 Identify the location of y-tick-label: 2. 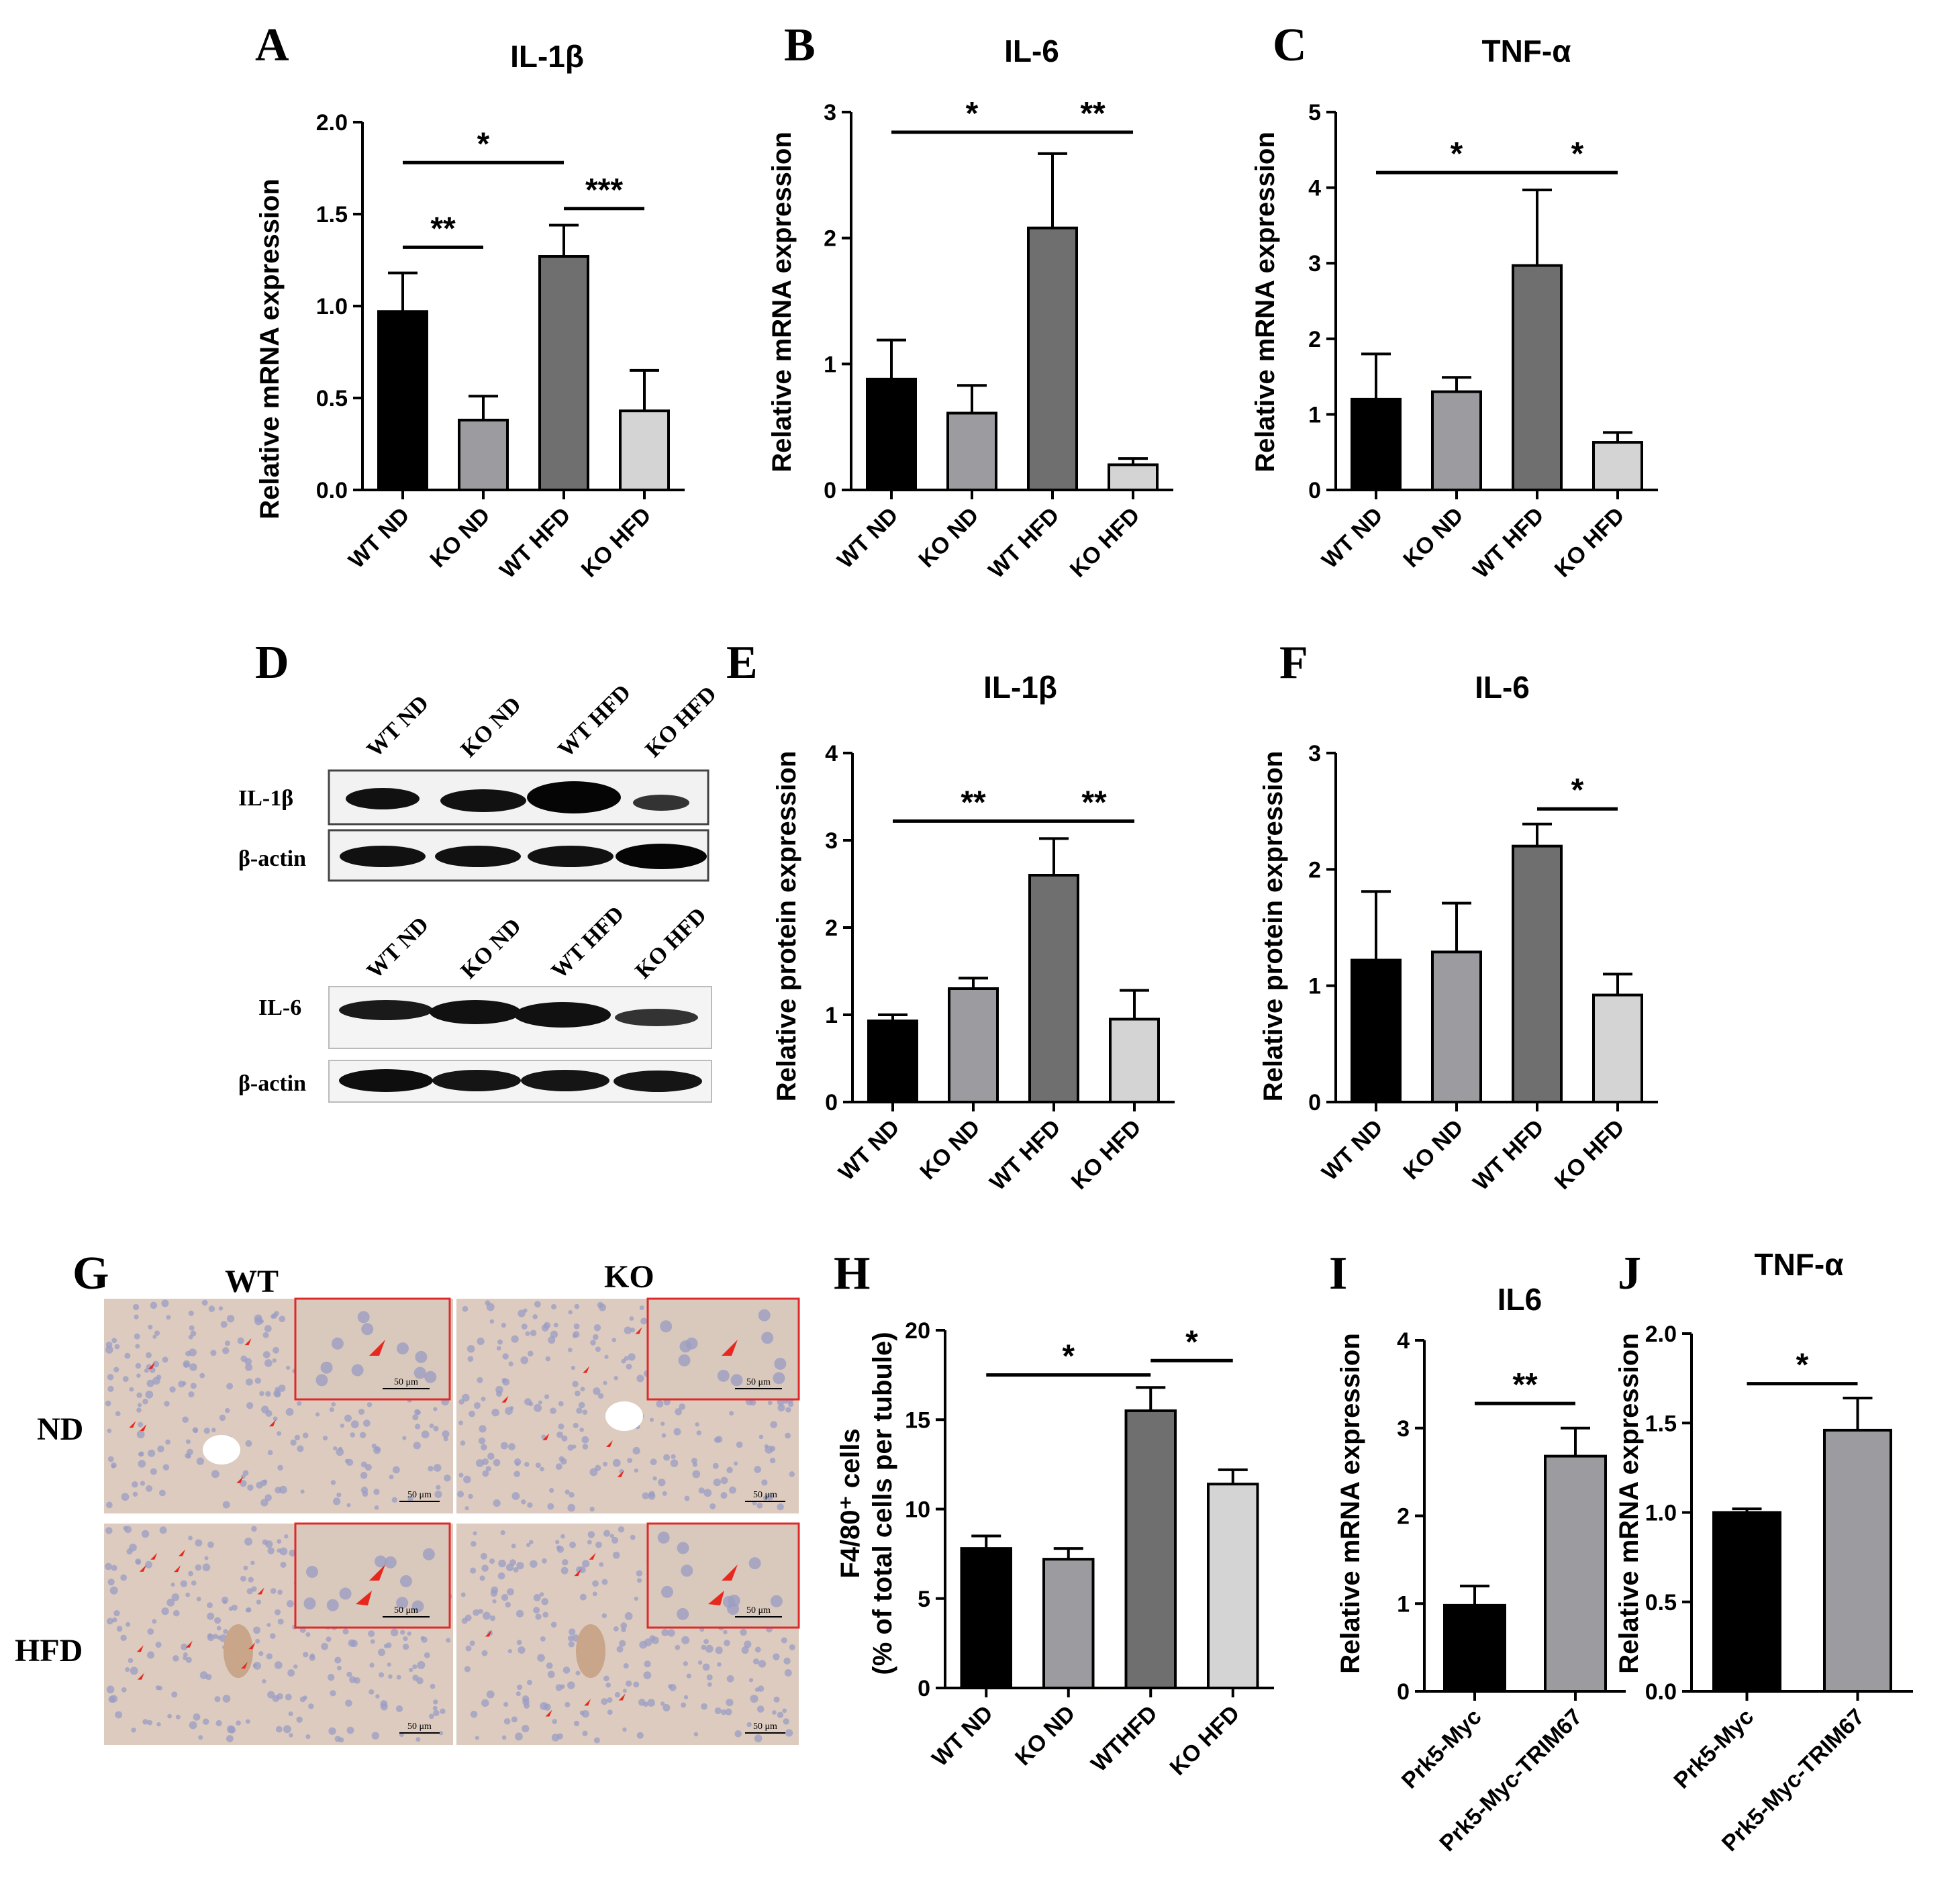
(1314, 870).